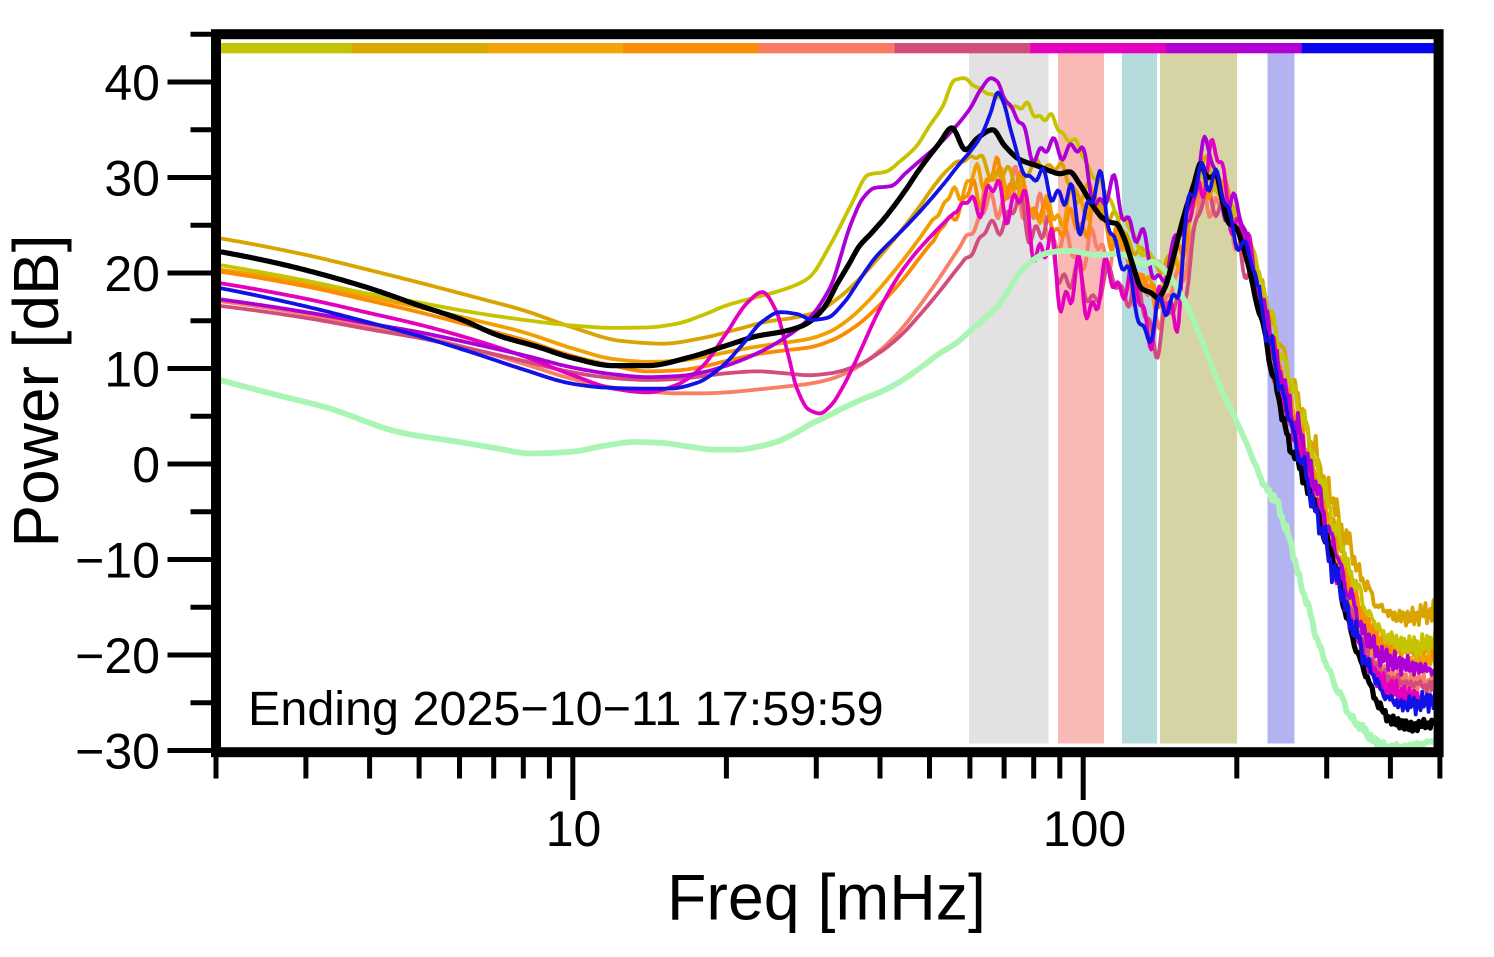 Image resolution: width=1494 pixels, height=957 pixels. What do you see at coordinates (117, 751) in the screenshot?
I see `svg-text: −30` at bounding box center [117, 751].